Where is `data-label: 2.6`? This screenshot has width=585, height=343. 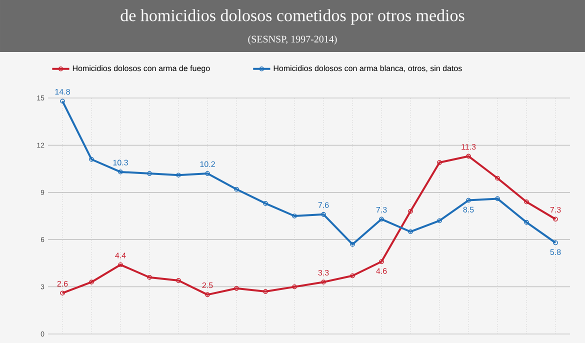
data-label: 2.6 is located at coordinates (62, 283).